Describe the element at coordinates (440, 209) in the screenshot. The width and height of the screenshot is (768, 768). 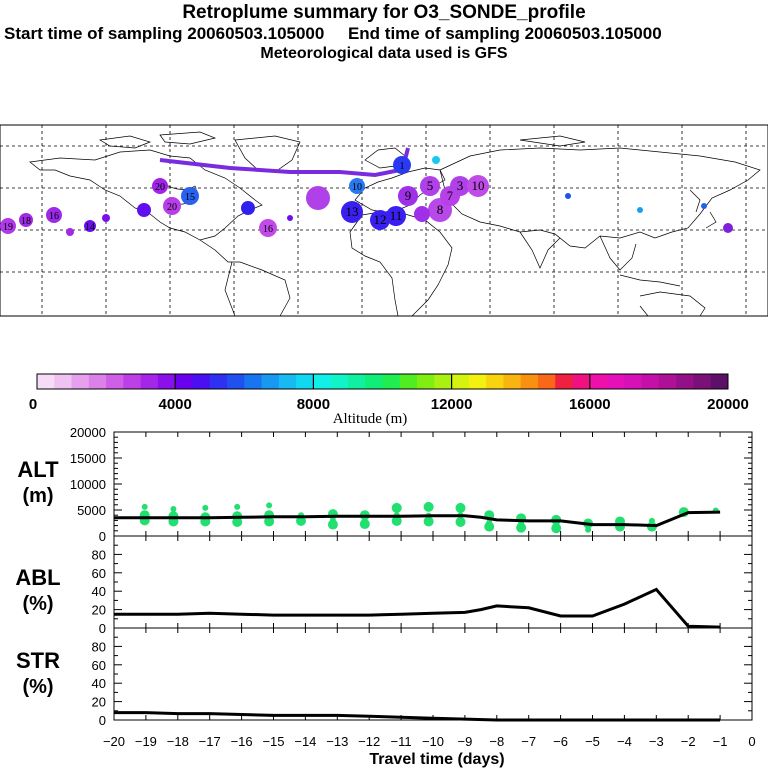
I see `map-marker-label: 8` at that location.